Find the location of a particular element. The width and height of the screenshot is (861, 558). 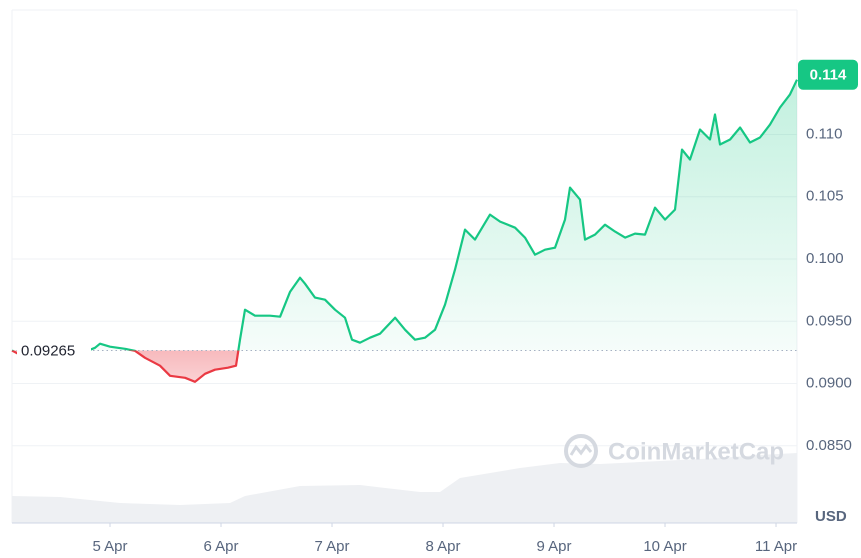

x-tick-label: 7 Apr is located at coordinates (332, 546).